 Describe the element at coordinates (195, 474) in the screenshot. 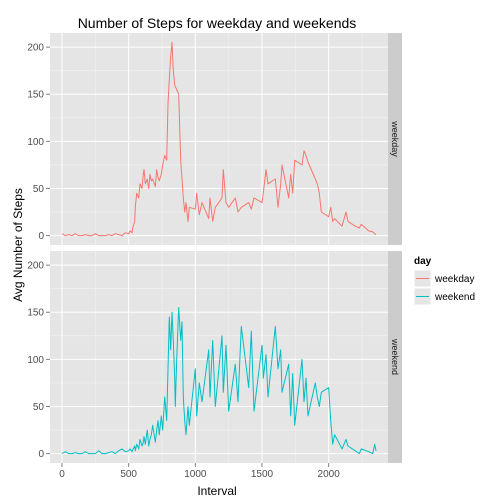

I see `x-tick-label: 1000` at that location.